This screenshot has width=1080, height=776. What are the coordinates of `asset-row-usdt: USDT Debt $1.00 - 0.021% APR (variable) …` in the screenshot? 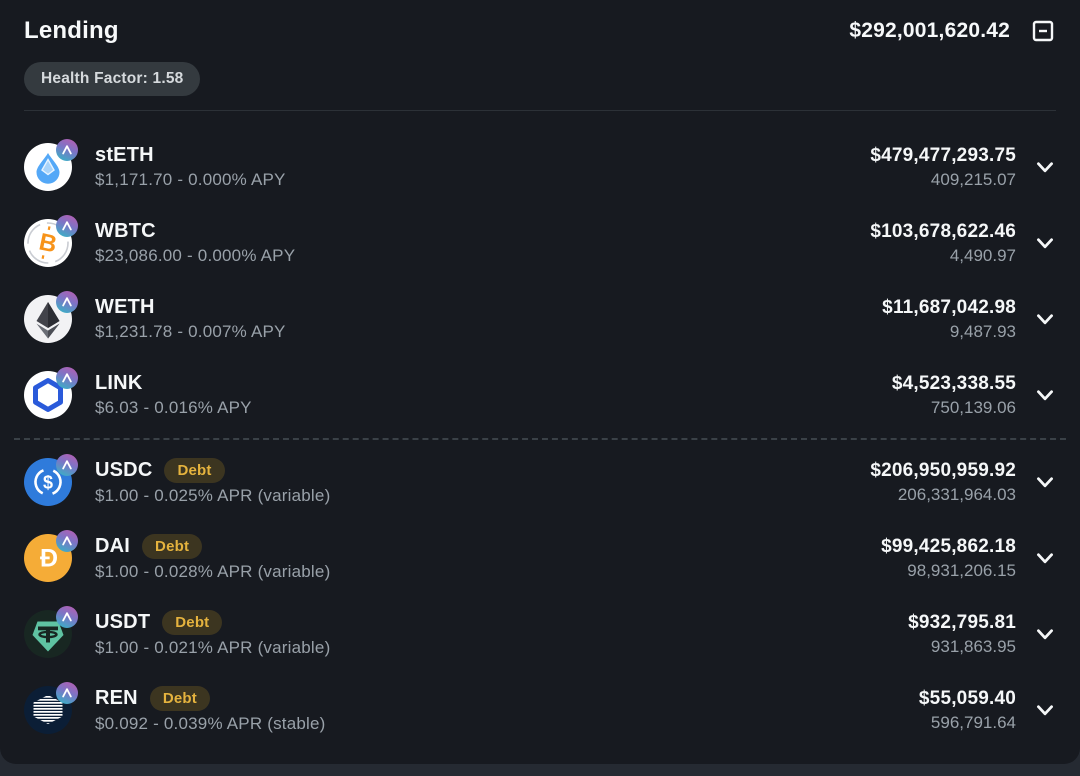 It's located at (540, 634).